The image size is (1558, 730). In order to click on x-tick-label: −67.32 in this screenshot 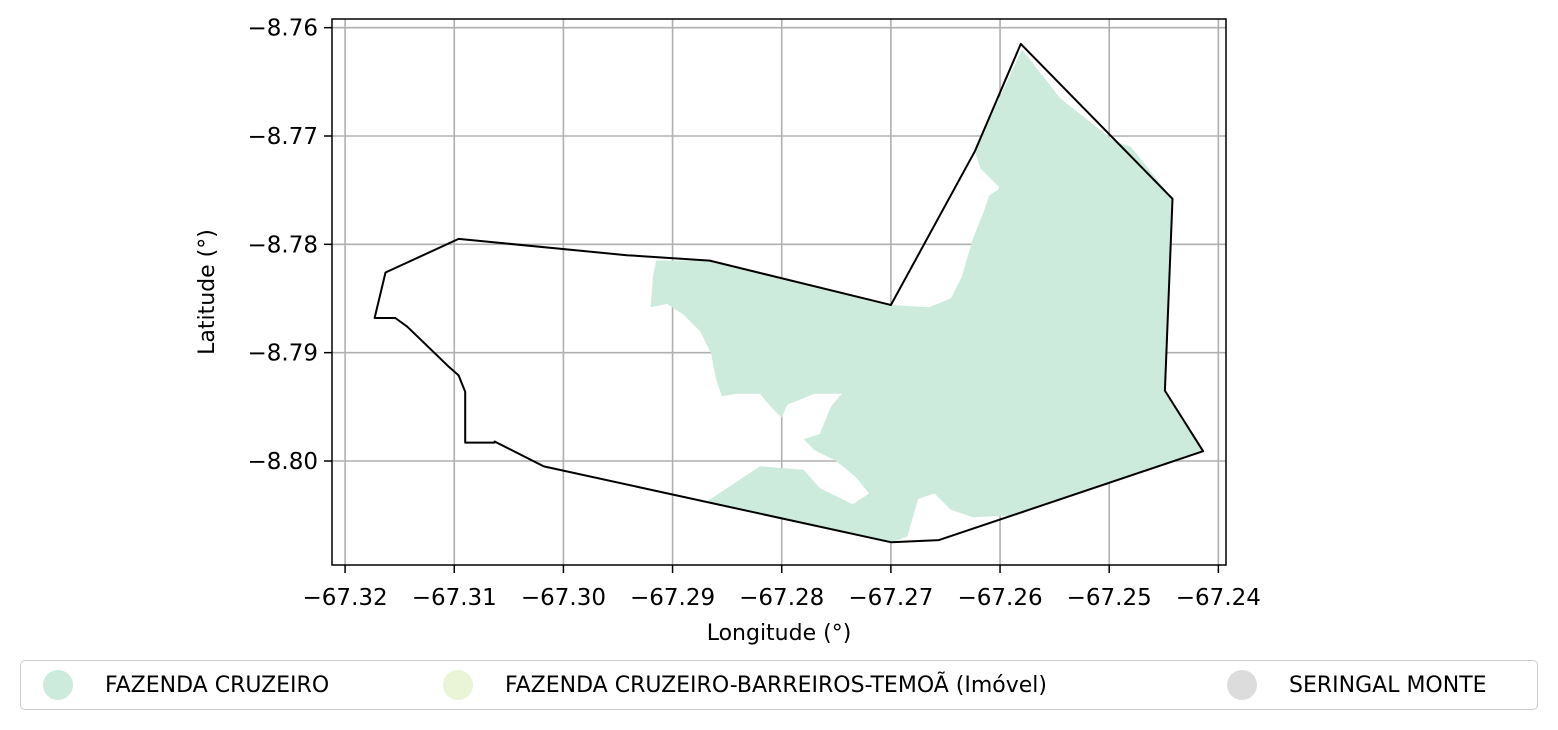, I will do `click(345, 598)`.